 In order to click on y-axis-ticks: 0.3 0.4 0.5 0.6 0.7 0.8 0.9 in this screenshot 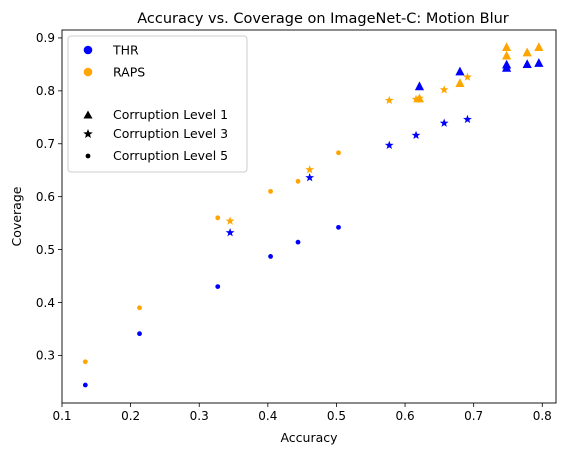, I will do `click(49, 197)`.